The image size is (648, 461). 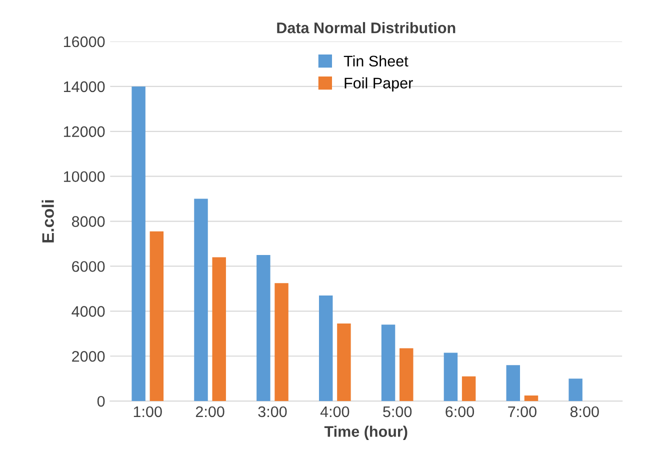 I want to click on chart-title: Data Normal Distribution, so click(x=366, y=28).